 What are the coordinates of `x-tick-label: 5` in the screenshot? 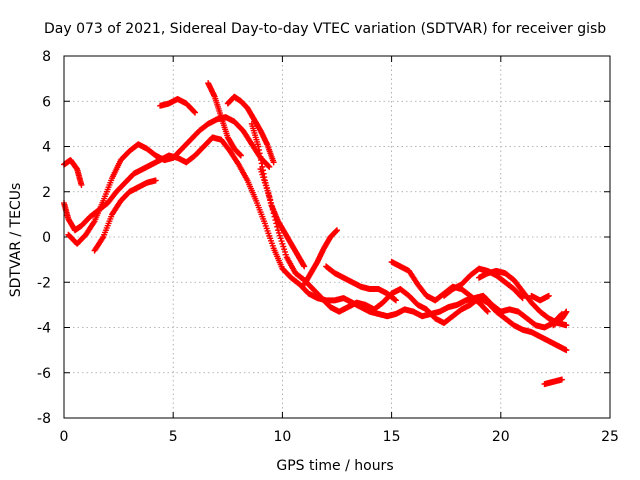 It's located at (173, 437).